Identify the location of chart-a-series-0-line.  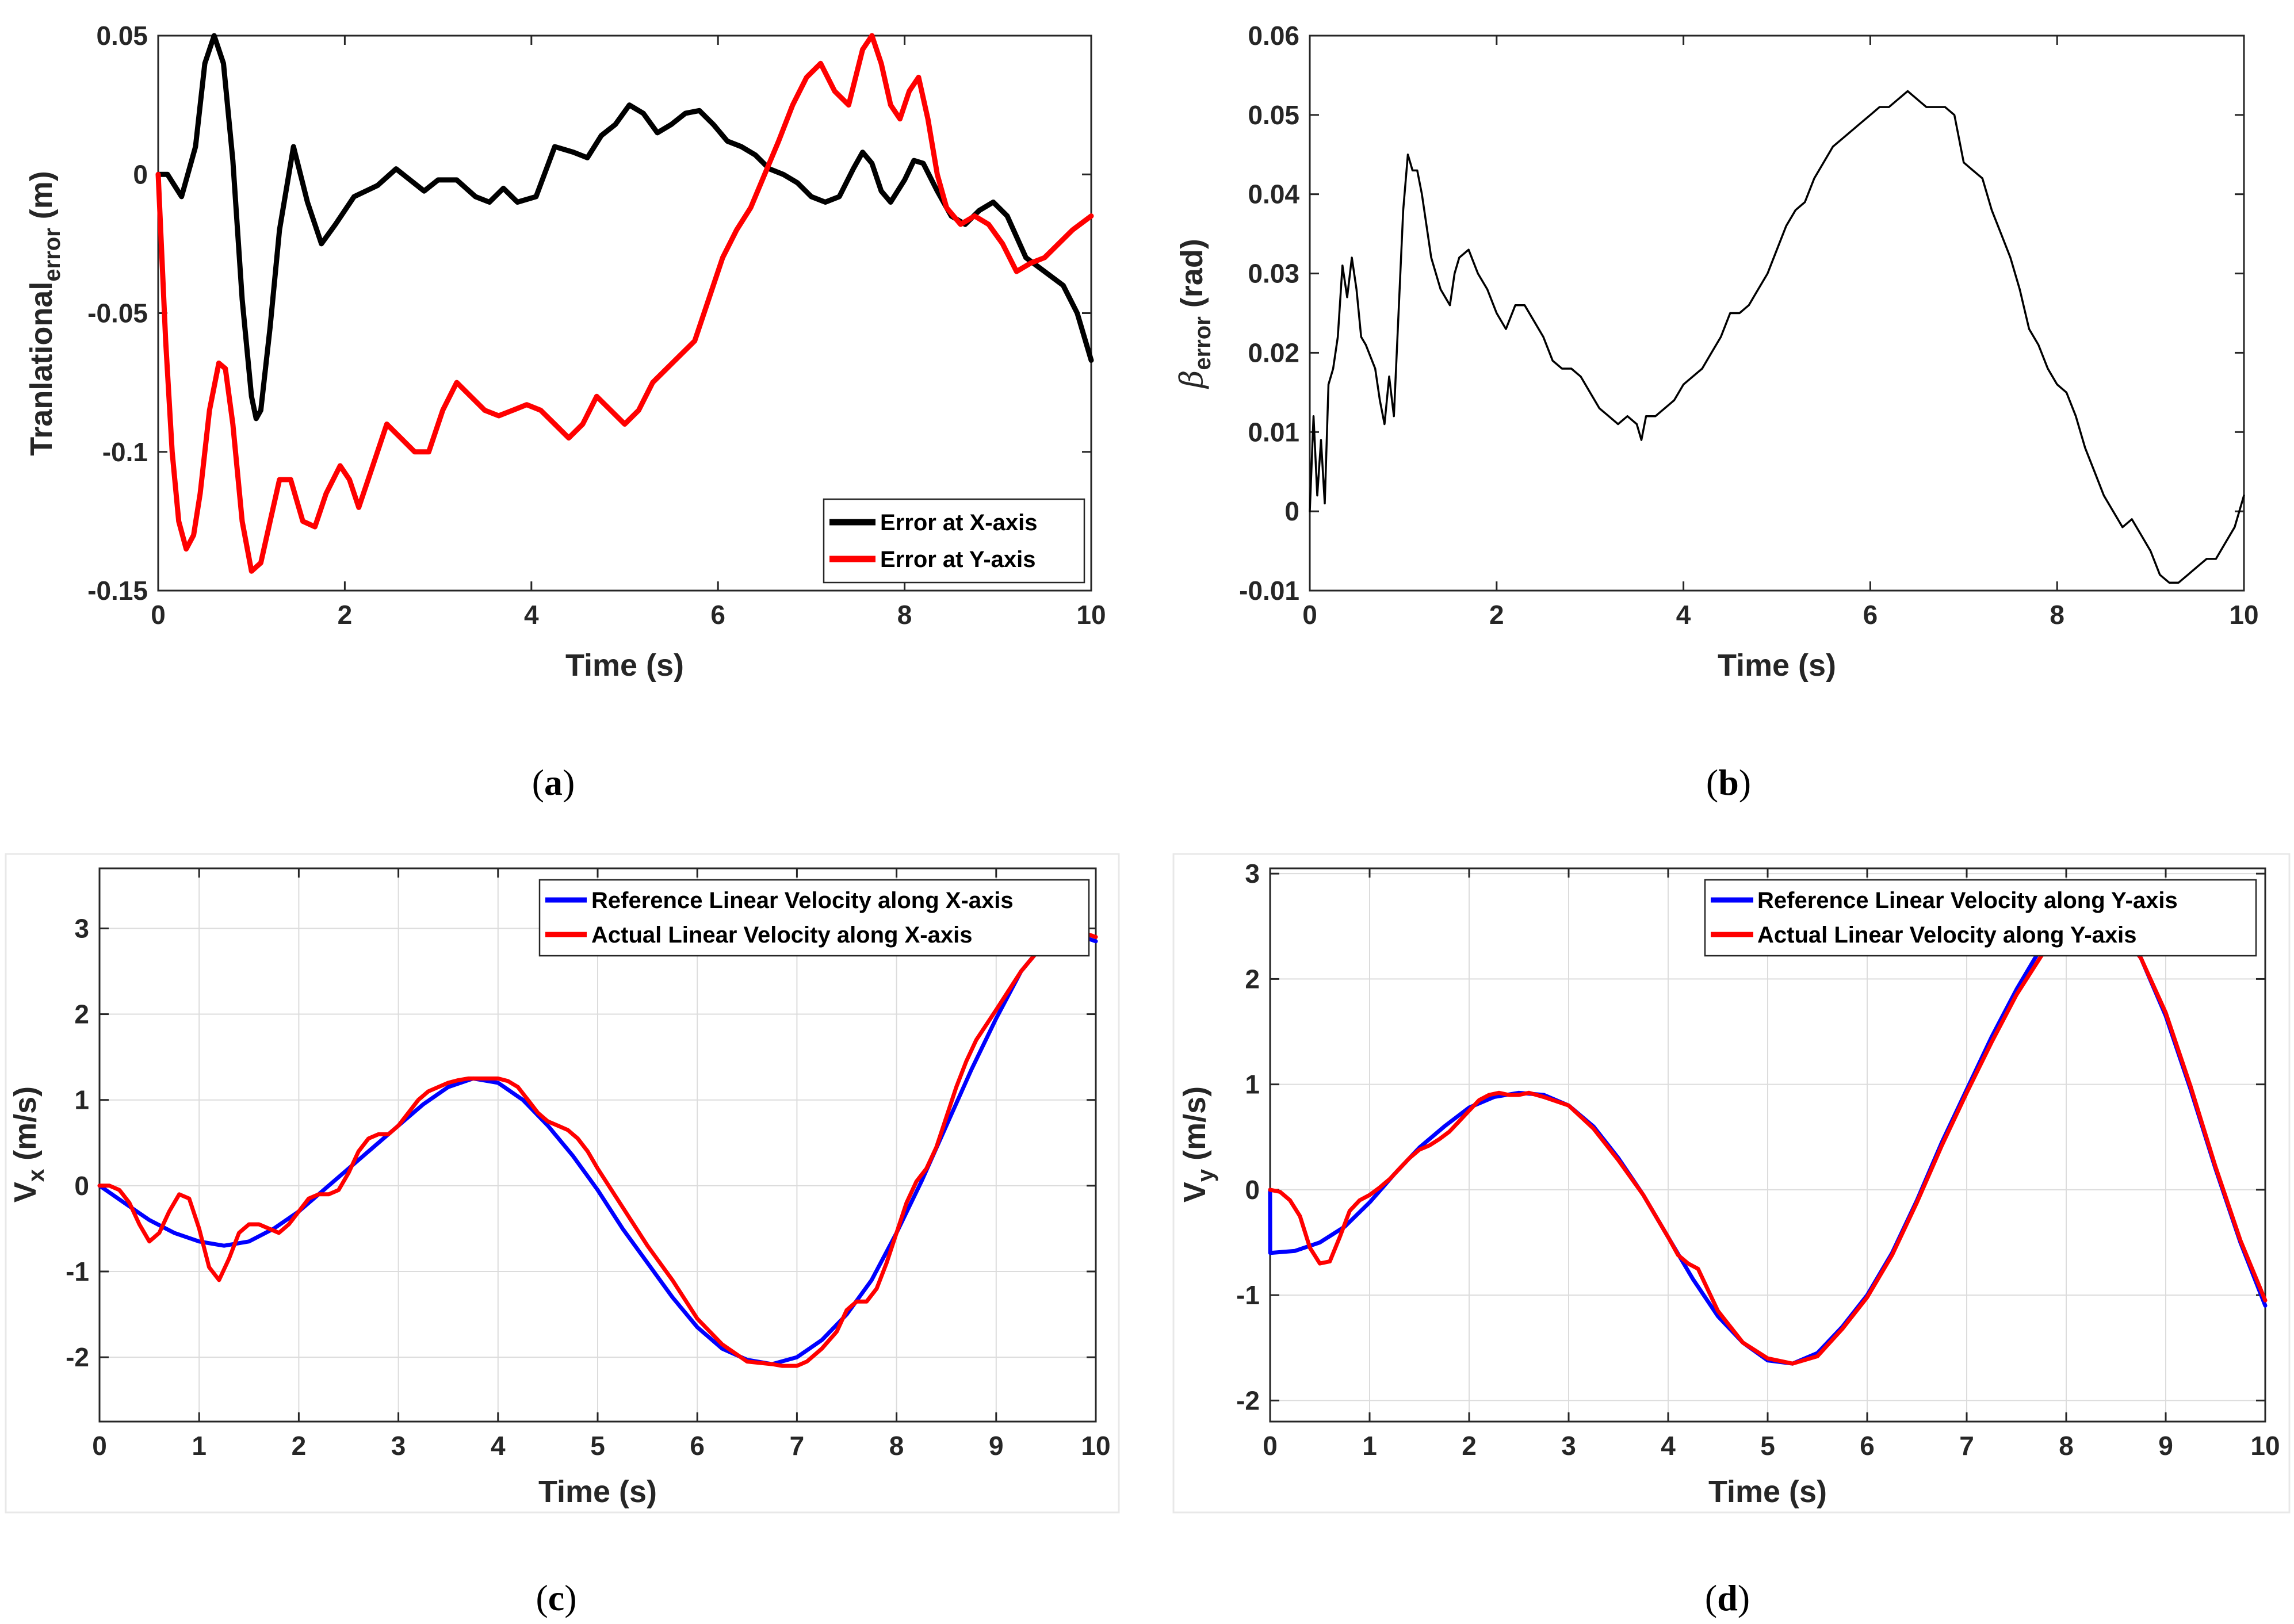
(624, 228).